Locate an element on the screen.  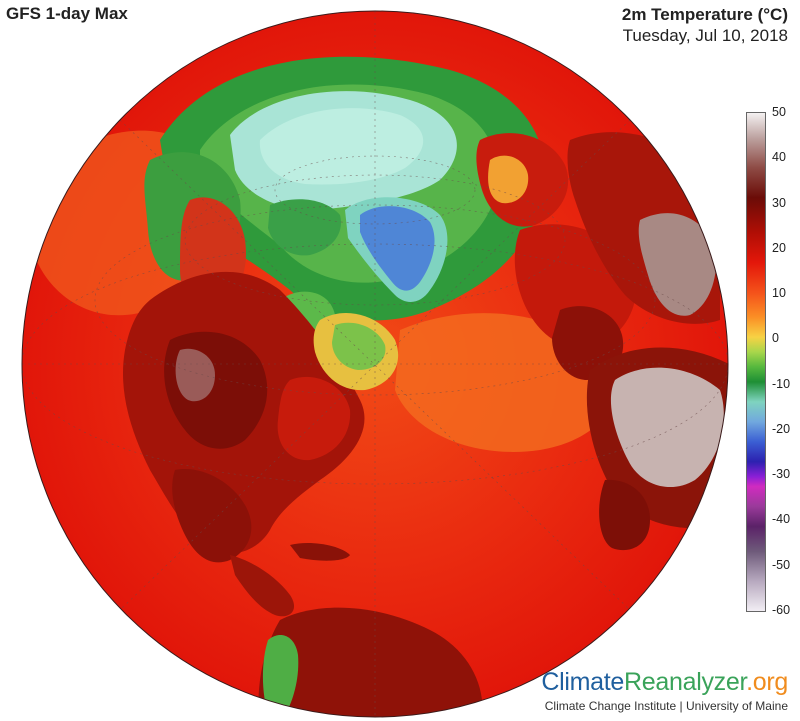
colorbar-tick: -50 is located at coordinates (781, 564).